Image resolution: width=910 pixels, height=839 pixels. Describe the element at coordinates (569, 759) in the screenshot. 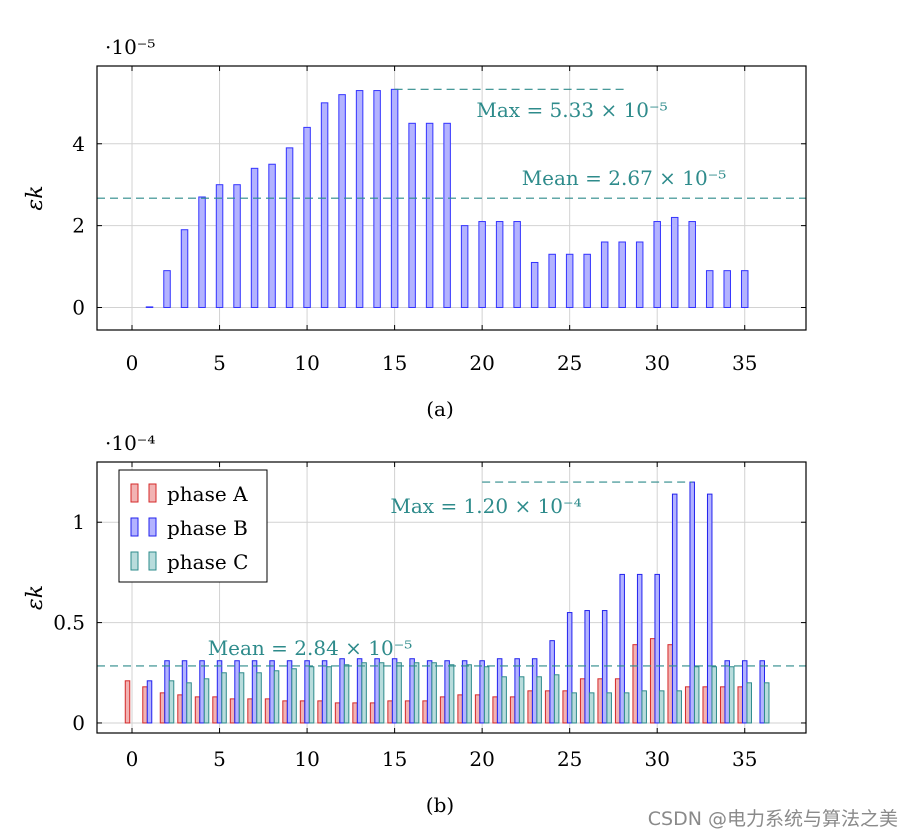

I see `x-tick-label: 25` at that location.